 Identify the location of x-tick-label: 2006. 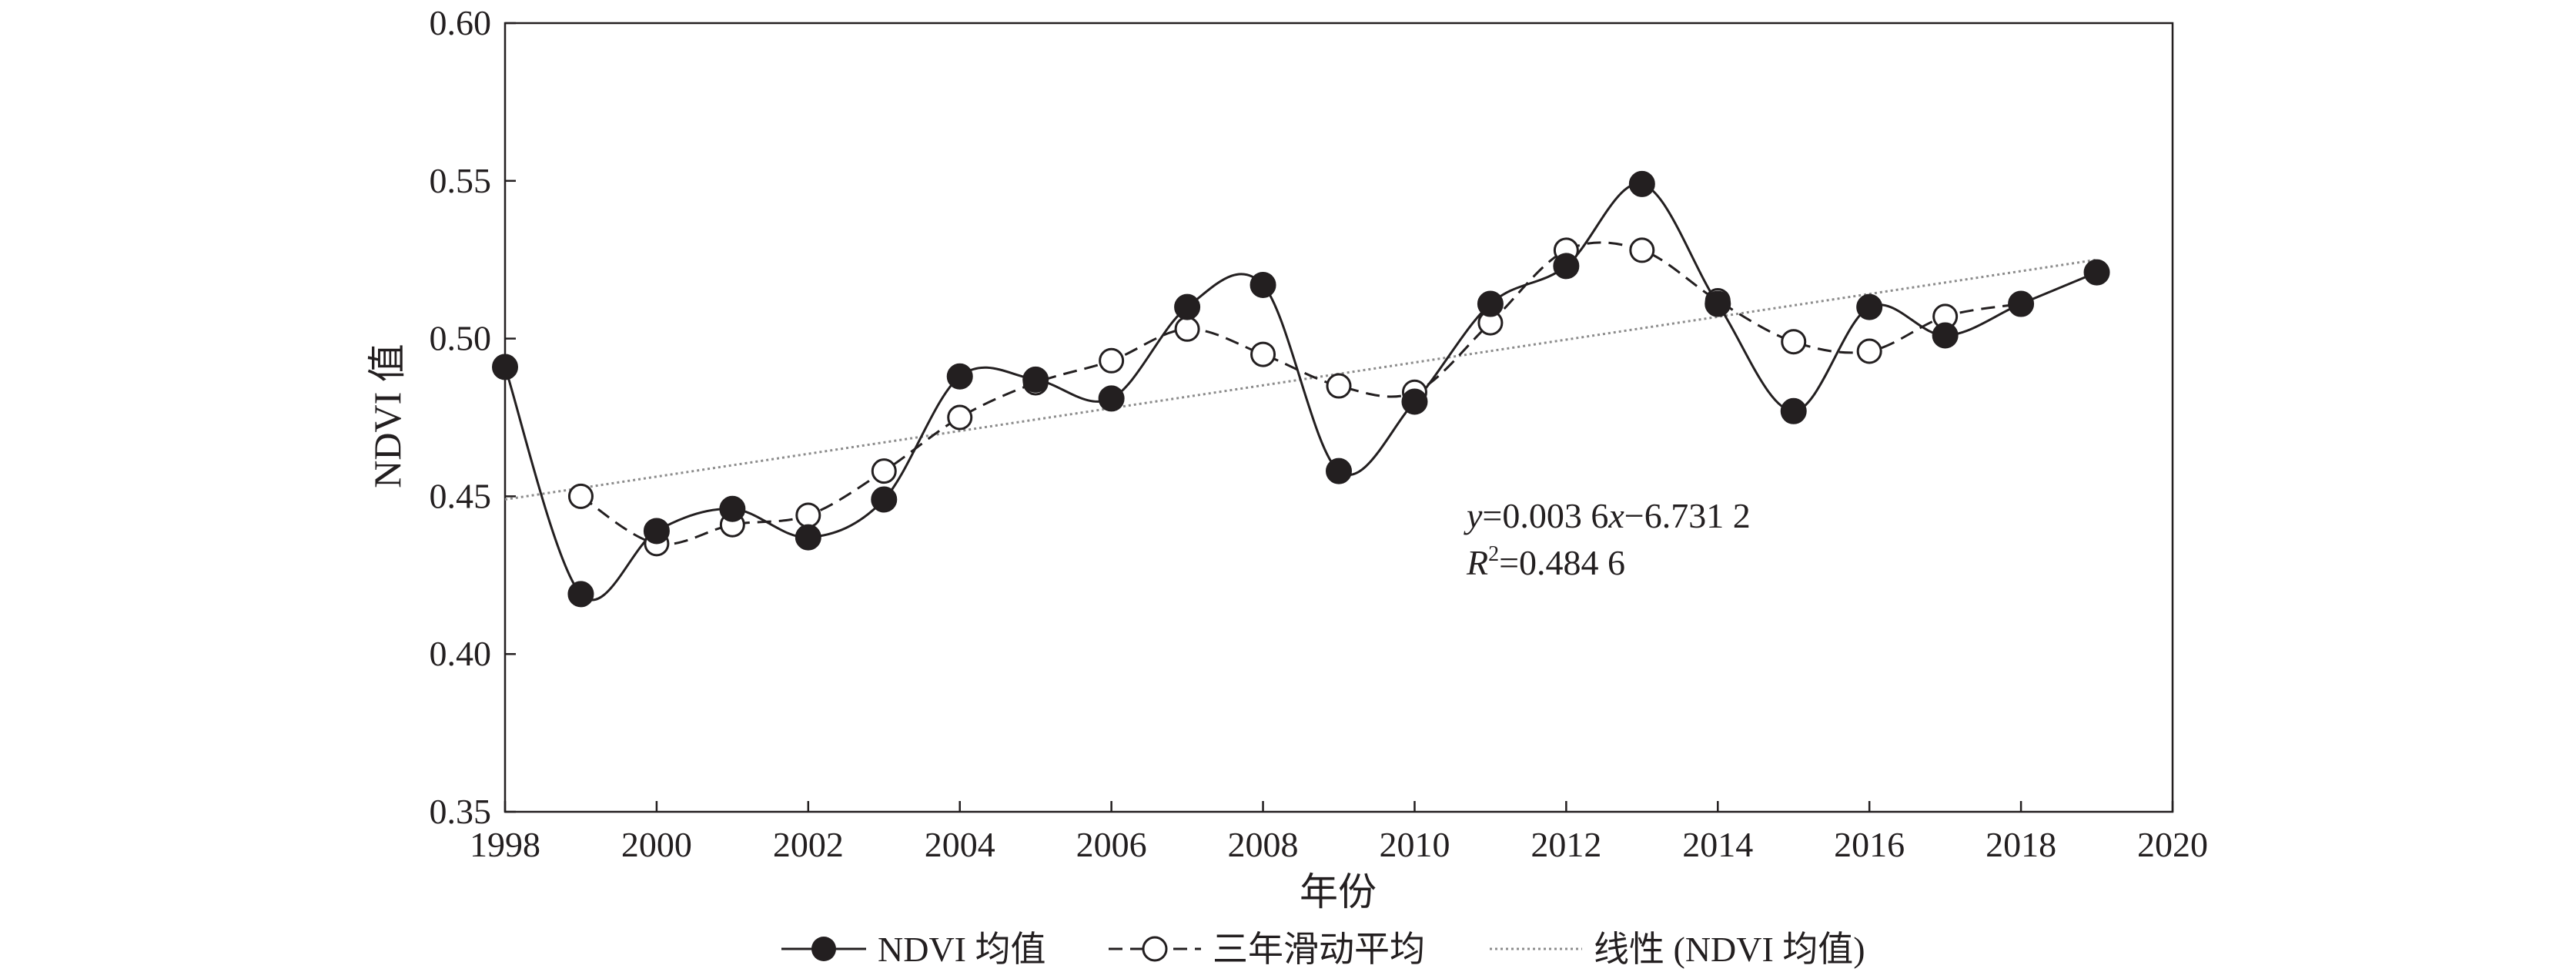
(1111, 844).